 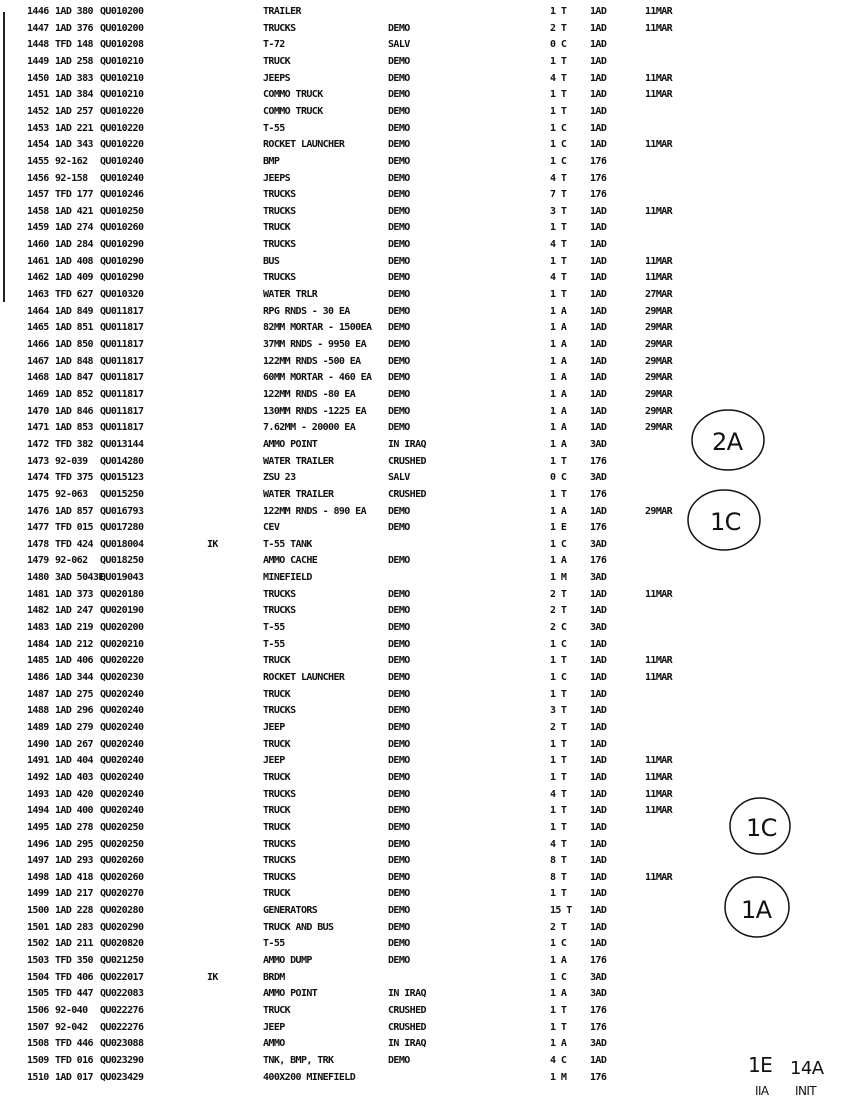 I want to click on grid-code: QU020250, so click(x=122, y=844).